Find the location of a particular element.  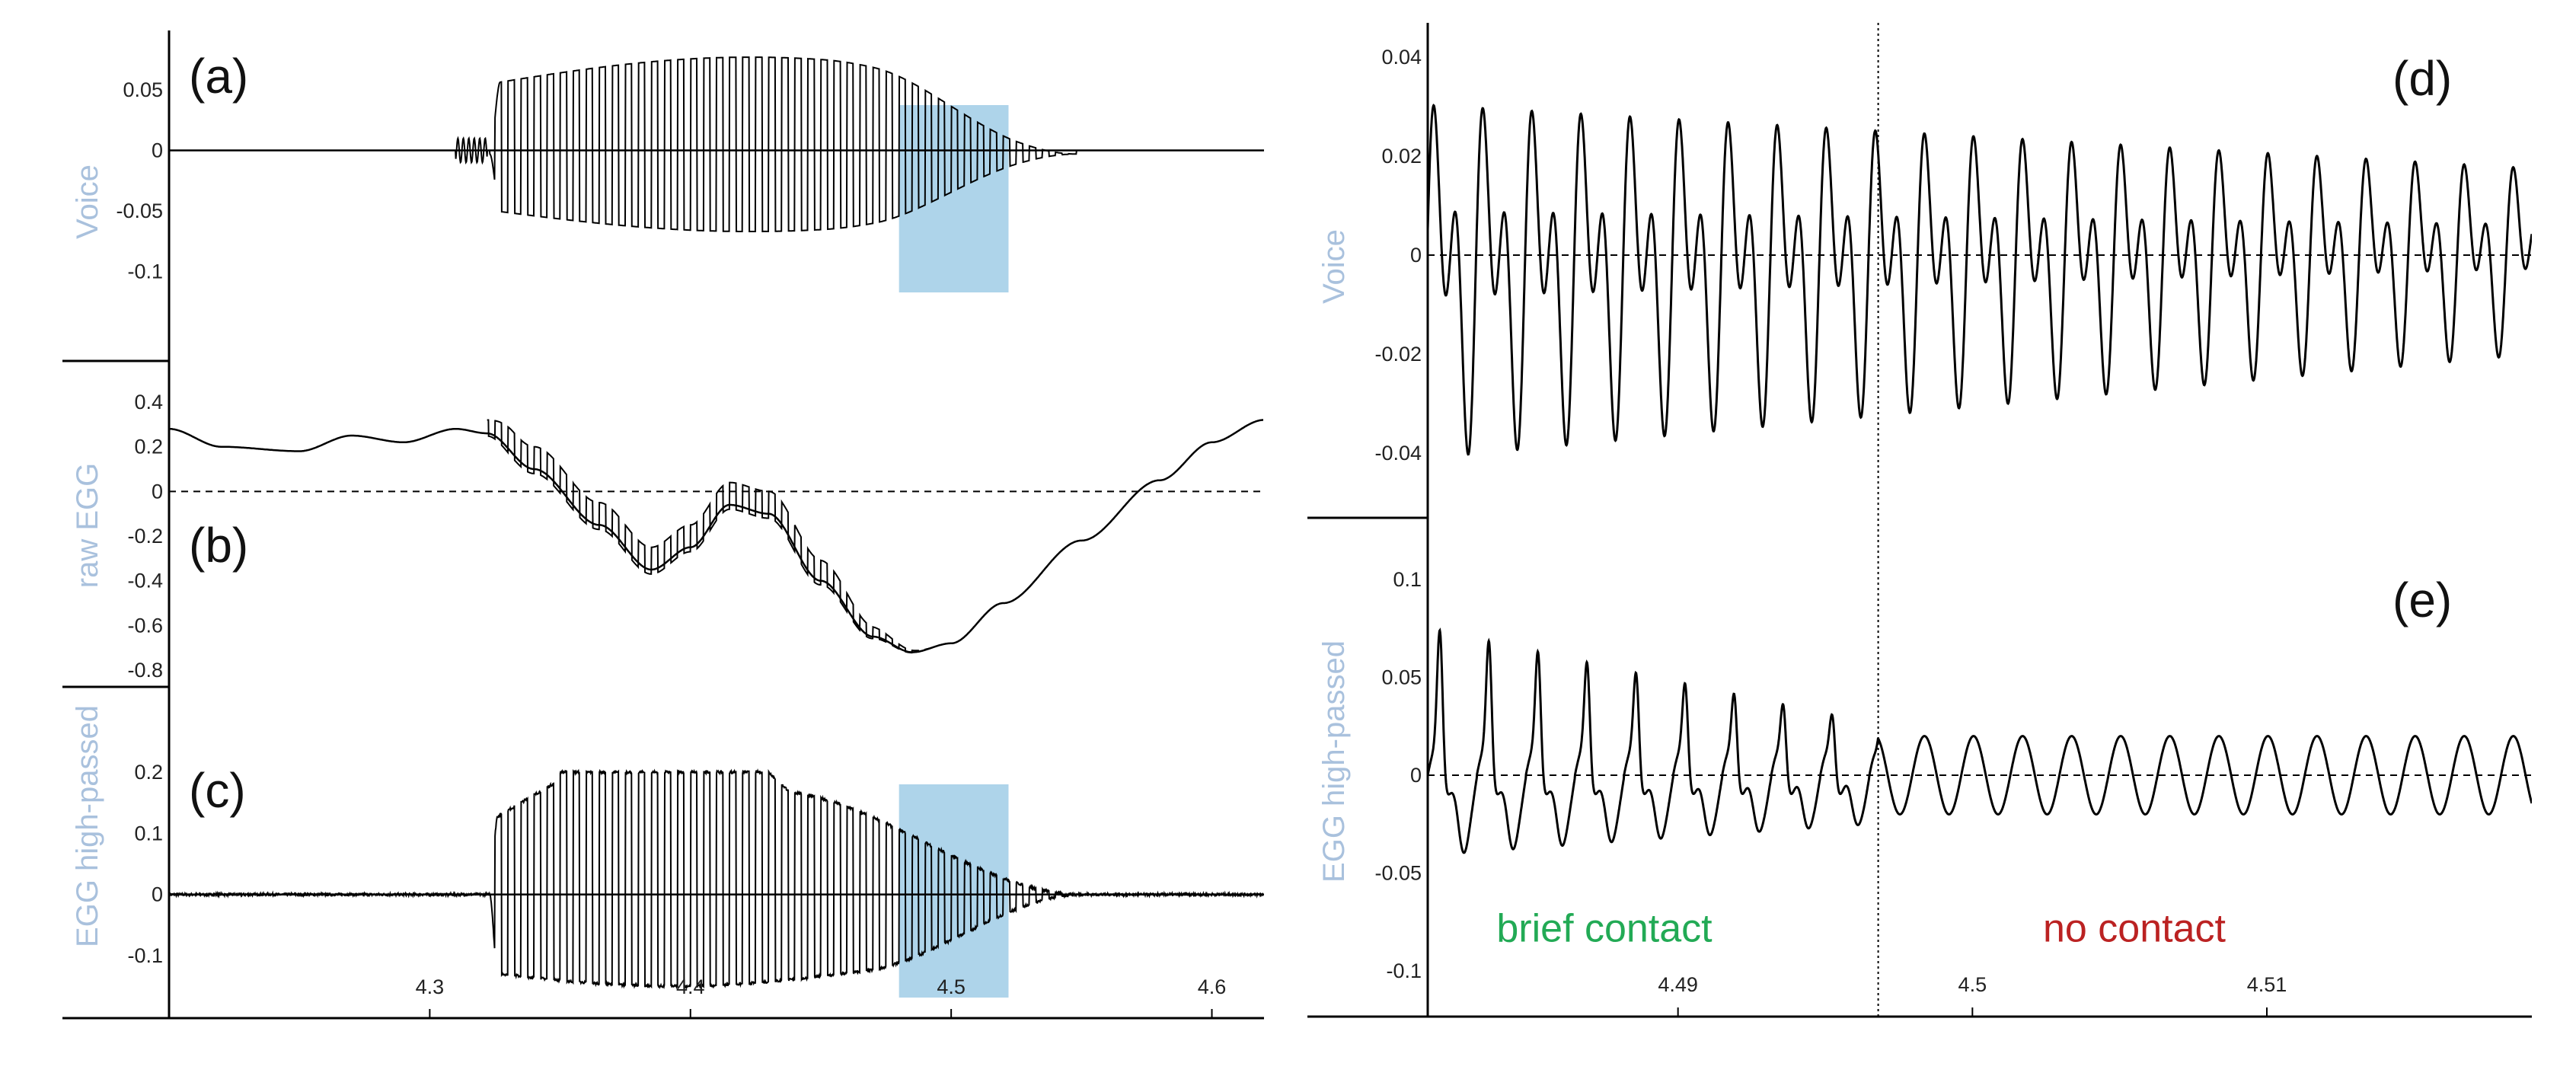

voice-waveform-d is located at coordinates (1980, 280).